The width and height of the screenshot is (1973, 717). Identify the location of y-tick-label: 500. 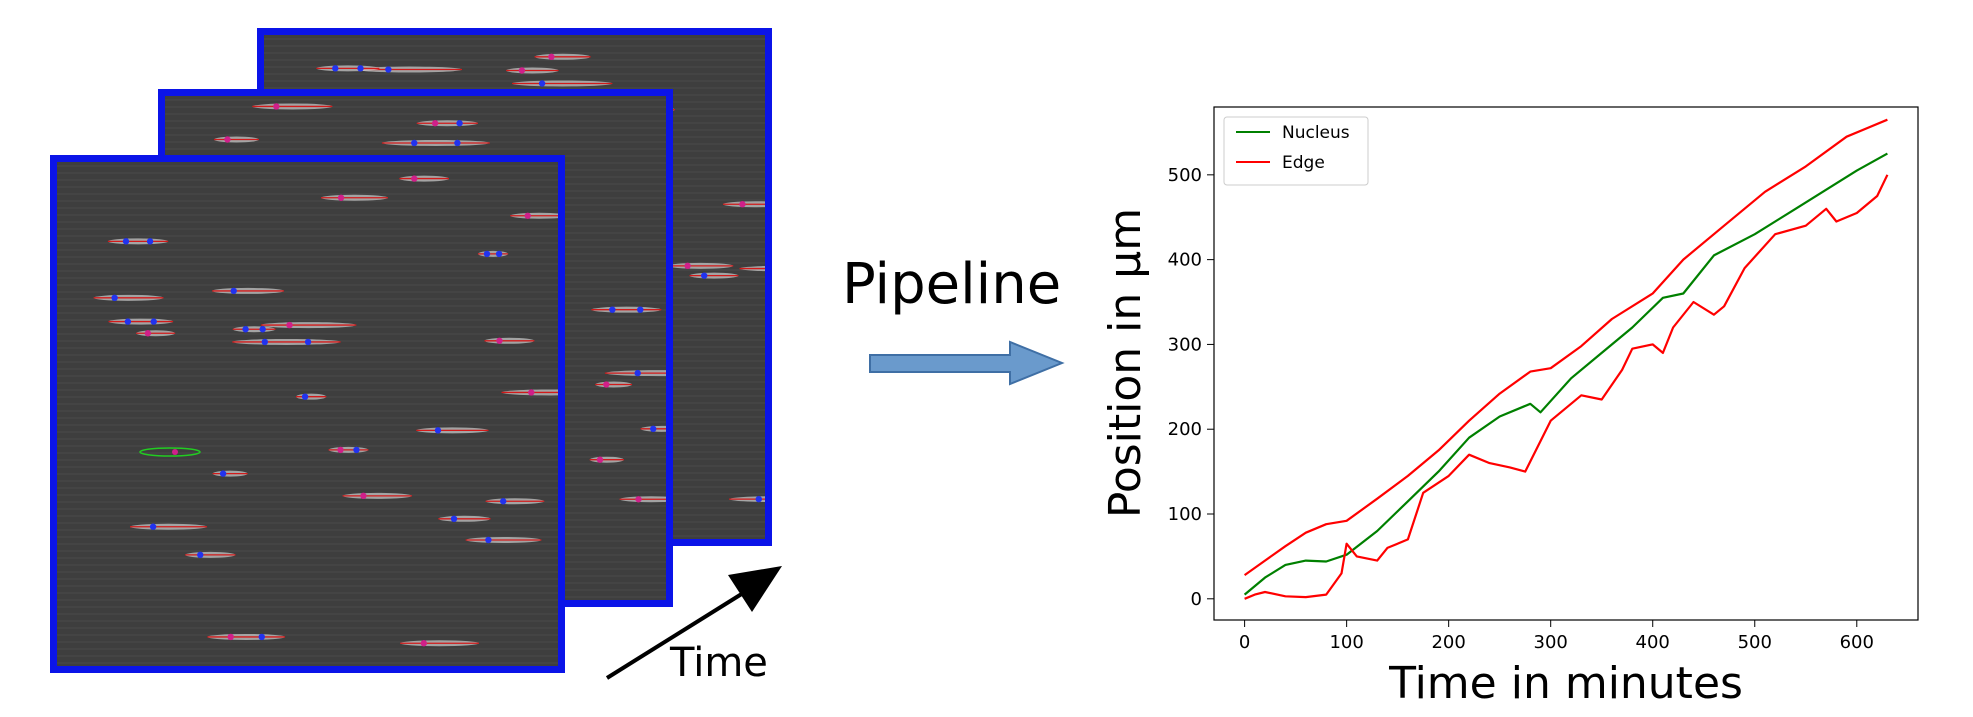
(1185, 175).